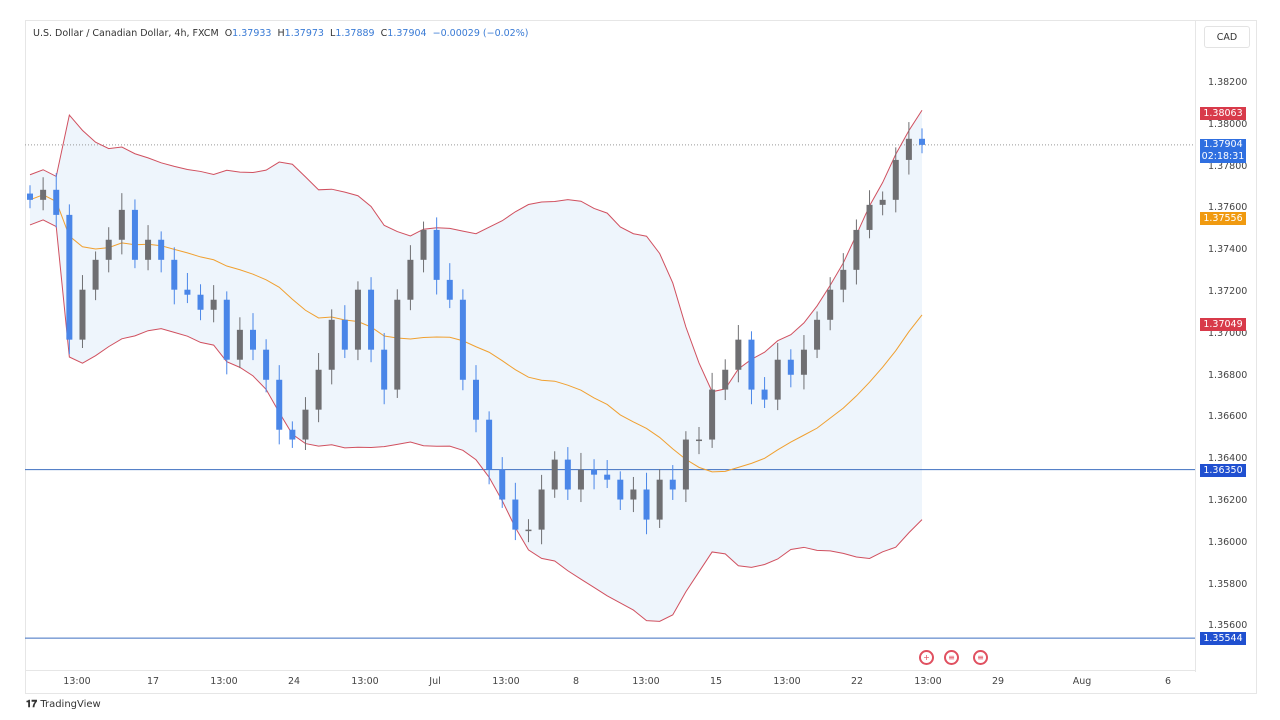 This screenshot has height=720, width=1280. I want to click on time-tick: 22, so click(857, 681).